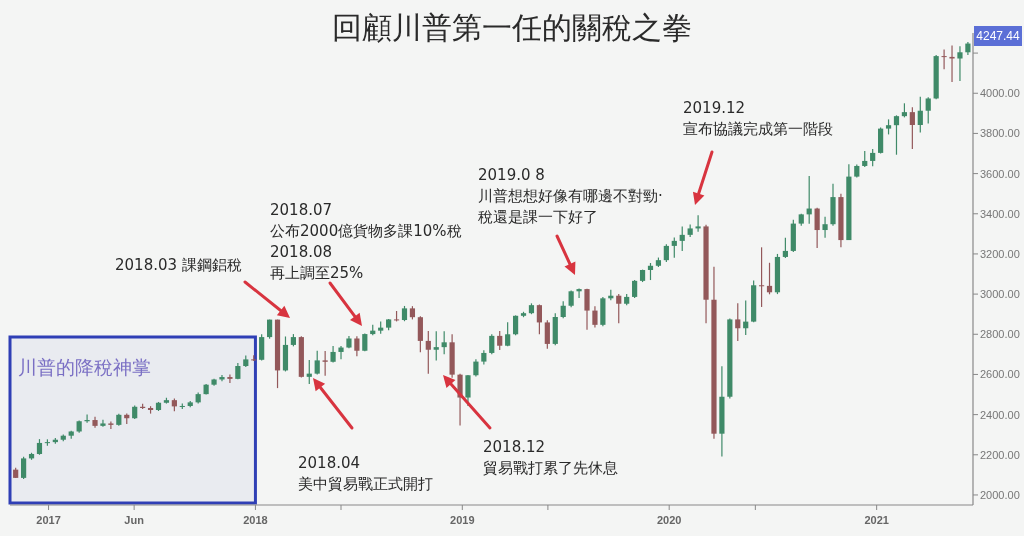 The width and height of the screenshot is (1024, 536). Describe the element at coordinates (1000, 494) in the screenshot. I see `y-tick-label: 2000.00` at that location.